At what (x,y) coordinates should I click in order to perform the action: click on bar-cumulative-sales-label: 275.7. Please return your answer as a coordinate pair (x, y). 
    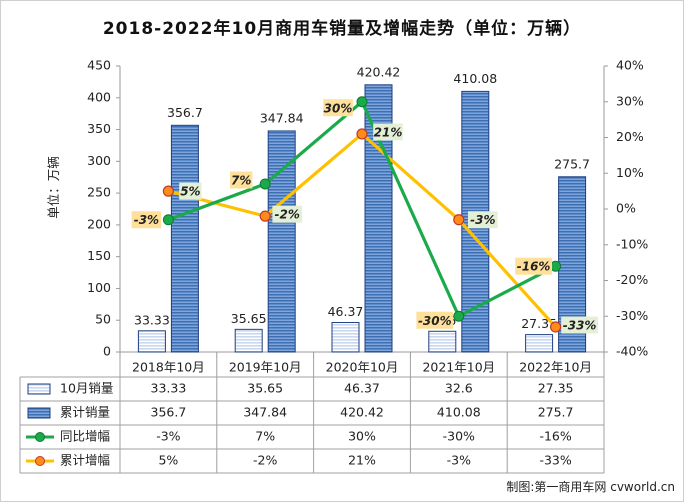
    Looking at the image, I should click on (572, 163).